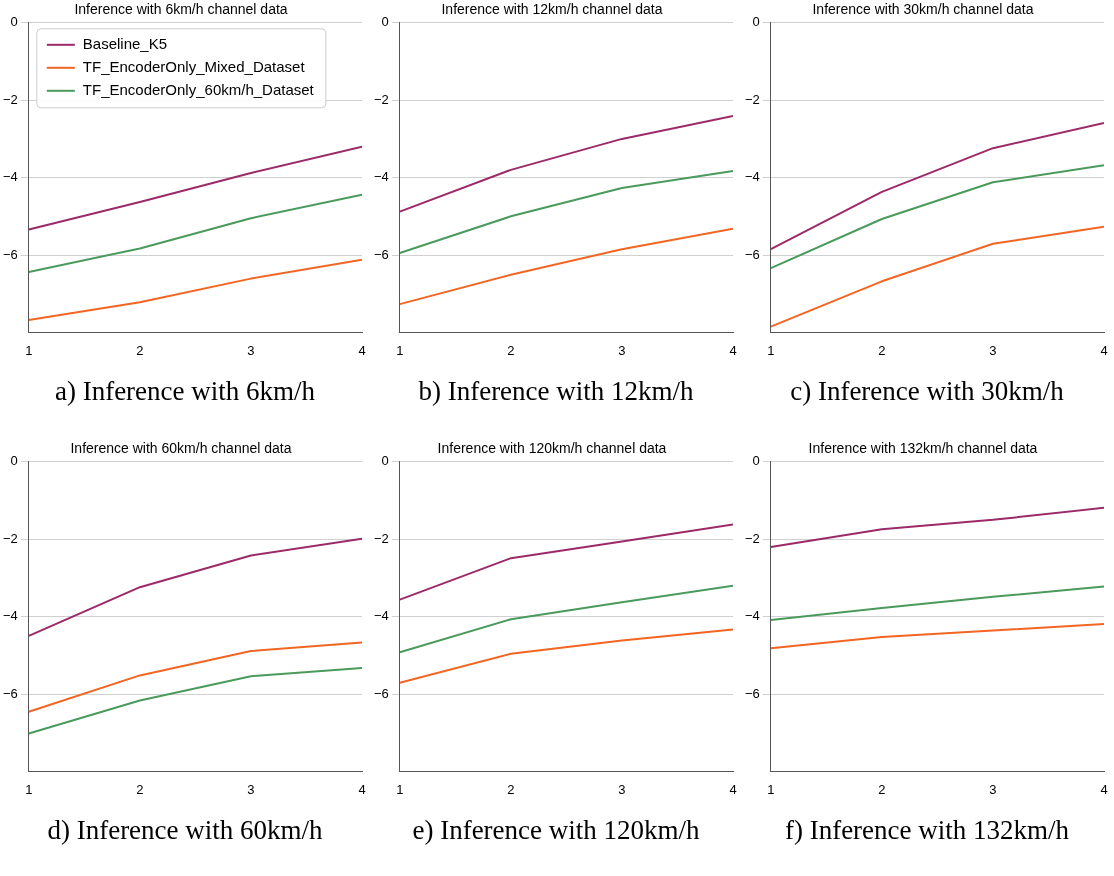 This screenshot has width=1114, height=876. I want to click on chart-title: Inference with 30km/h channel data, so click(923, 9).